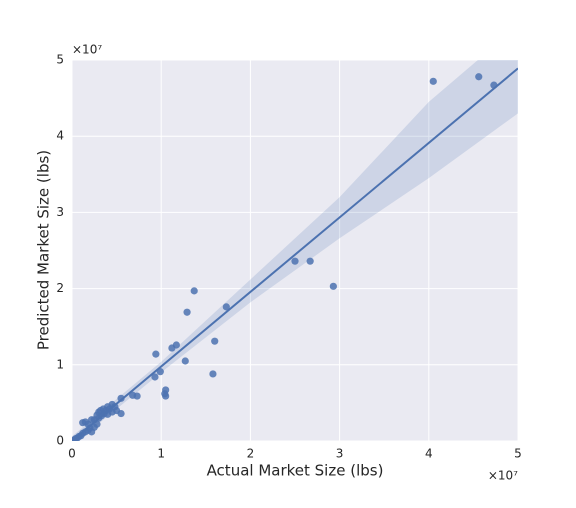  What do you see at coordinates (60, 136) in the screenshot?
I see `y-tick-label: 4` at bounding box center [60, 136].